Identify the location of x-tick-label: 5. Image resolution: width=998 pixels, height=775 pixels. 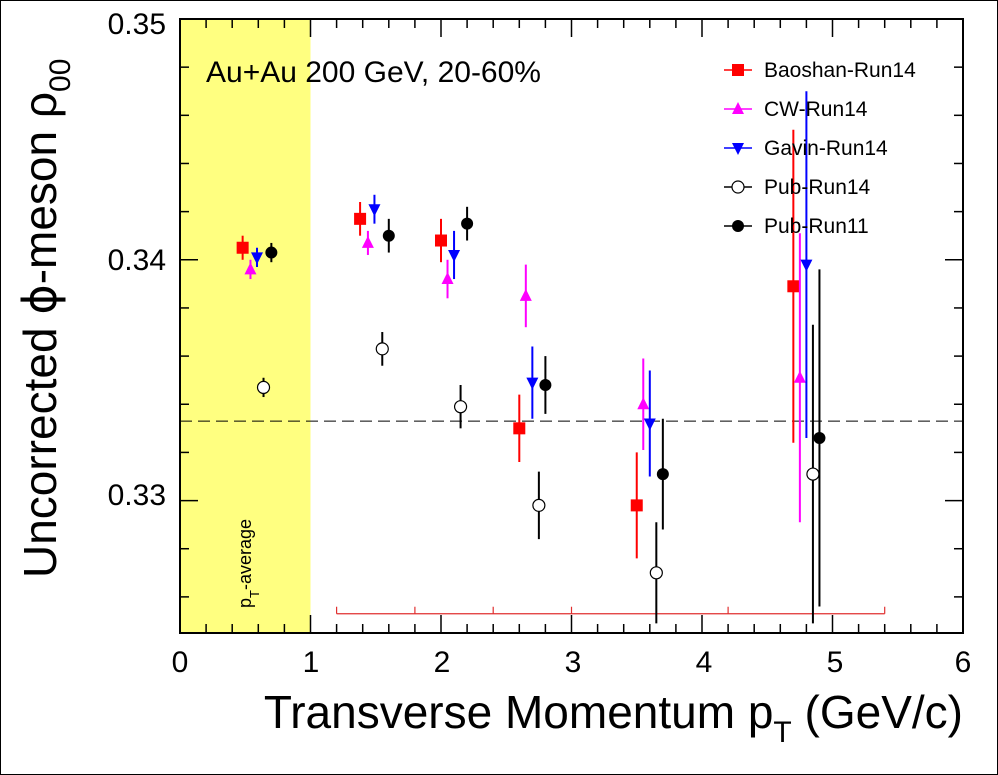
(835, 662).